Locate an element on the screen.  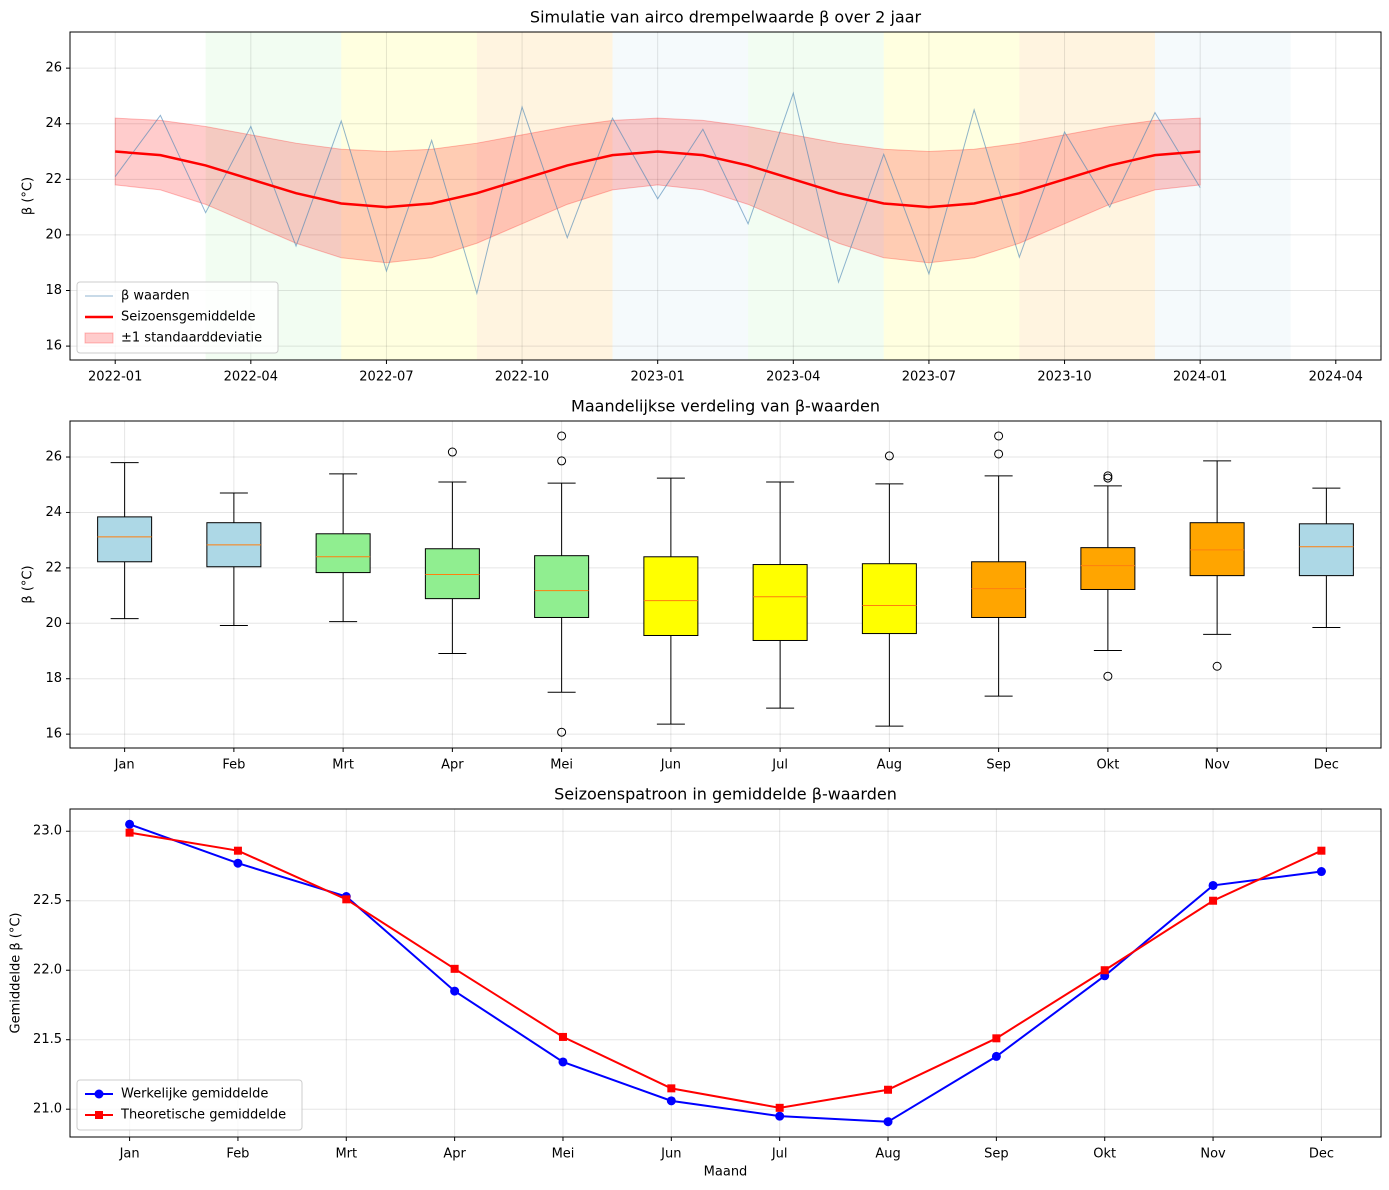
y-axis-label: Gemiddelde β (°C) is located at coordinates (16, 973).